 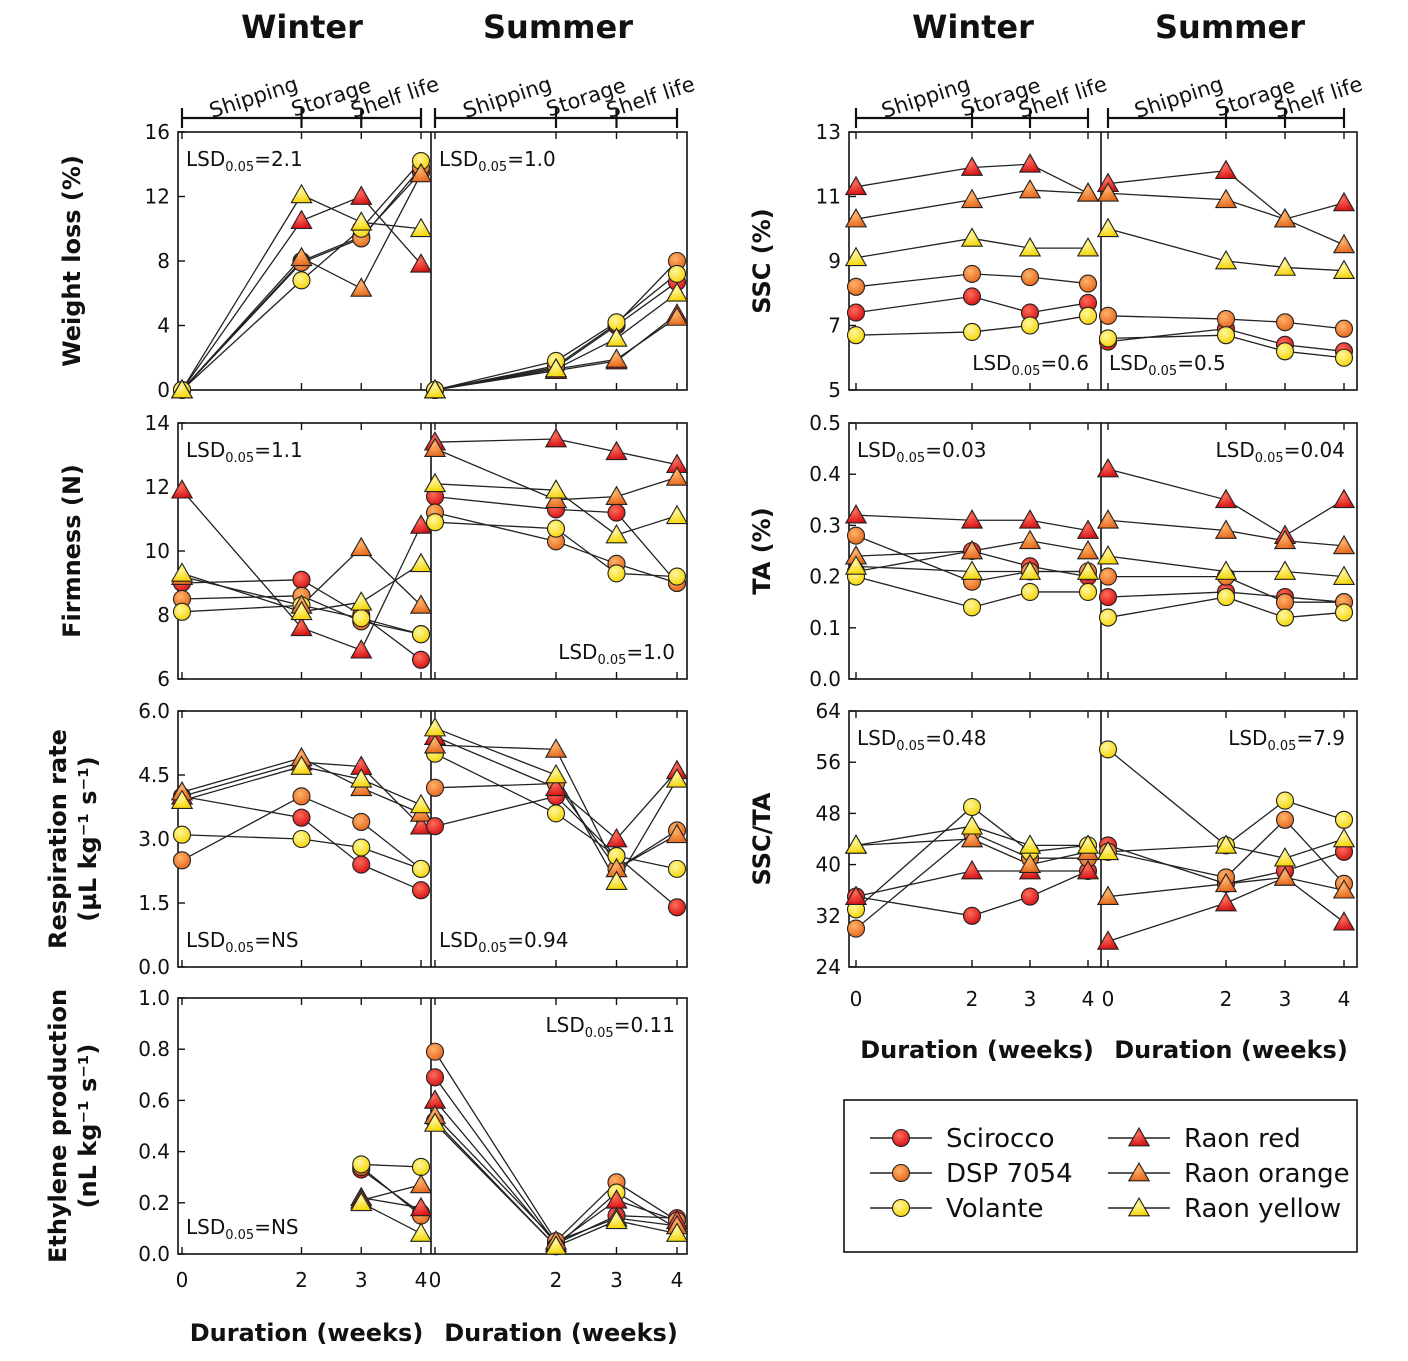 I want to click on y-tick-label: 24, so click(x=828, y=967).